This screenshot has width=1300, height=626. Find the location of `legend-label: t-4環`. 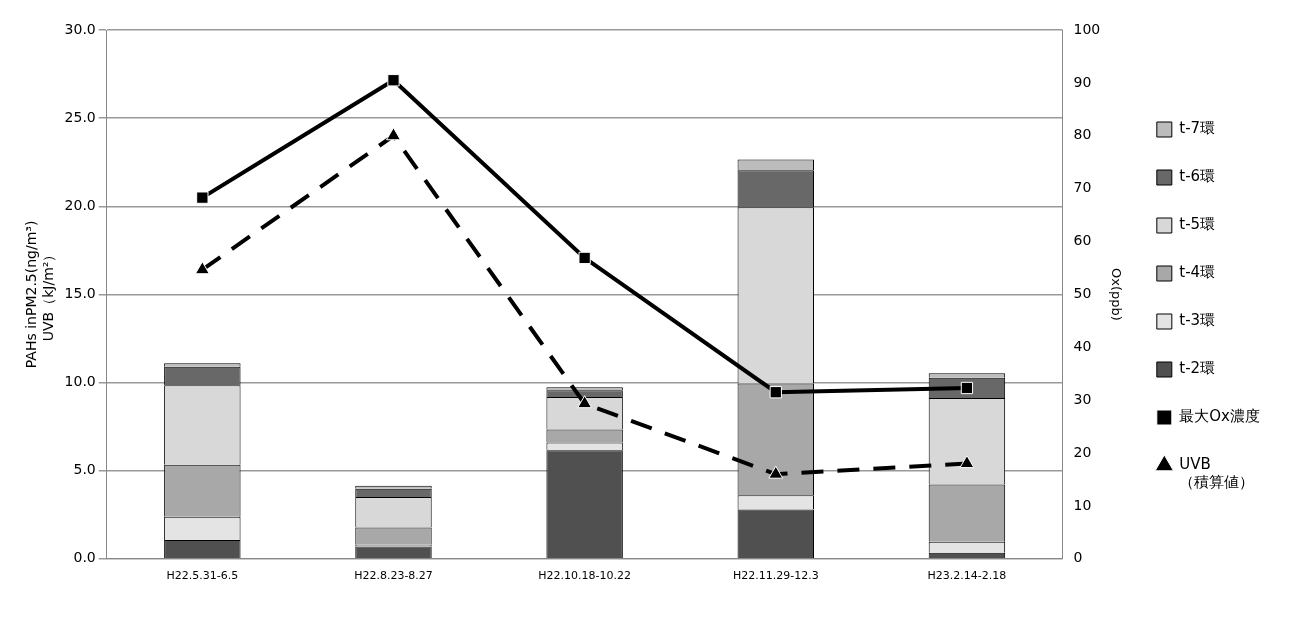

legend-label: t-4環 is located at coordinates (1197, 272).